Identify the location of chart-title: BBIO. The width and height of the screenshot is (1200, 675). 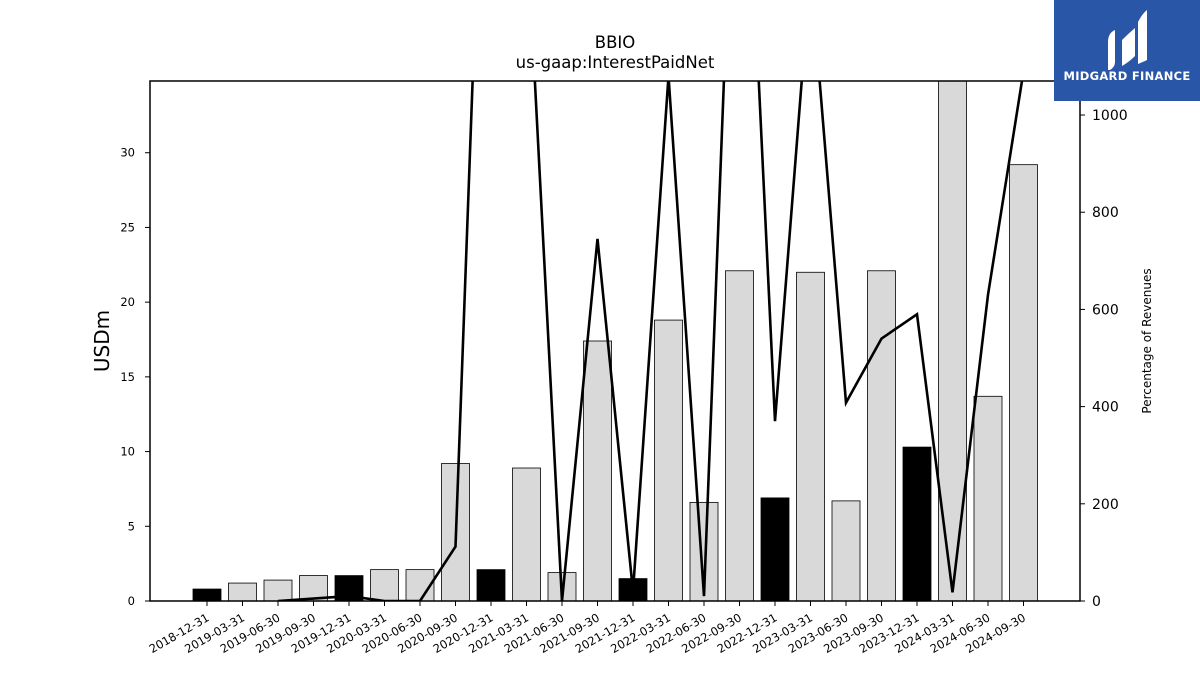
(615, 42).